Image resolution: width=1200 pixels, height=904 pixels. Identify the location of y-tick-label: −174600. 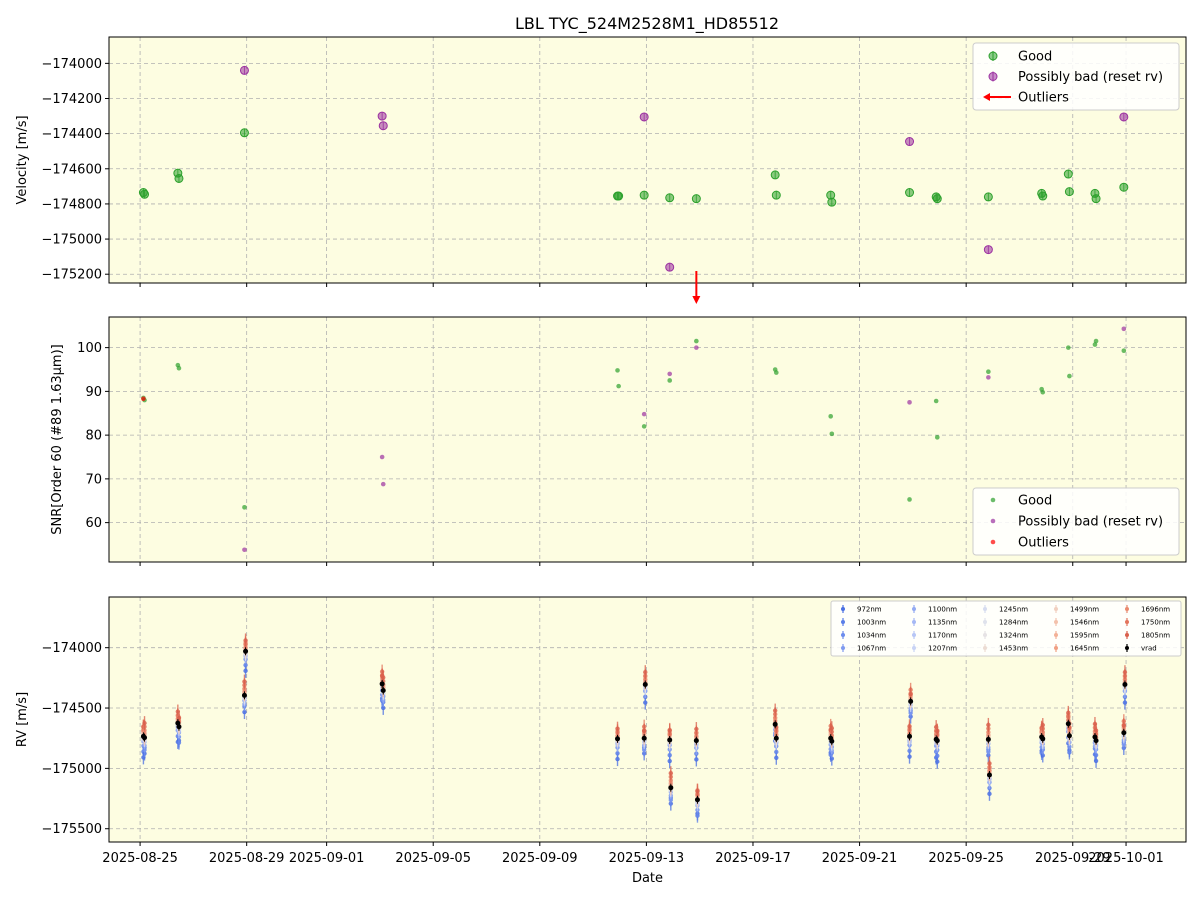
(71, 169).